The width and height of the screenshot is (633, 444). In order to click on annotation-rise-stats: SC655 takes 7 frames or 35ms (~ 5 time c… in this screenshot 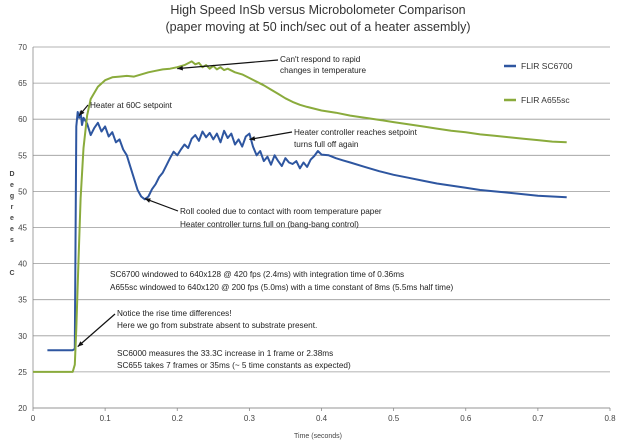, I will do `click(234, 365)`.